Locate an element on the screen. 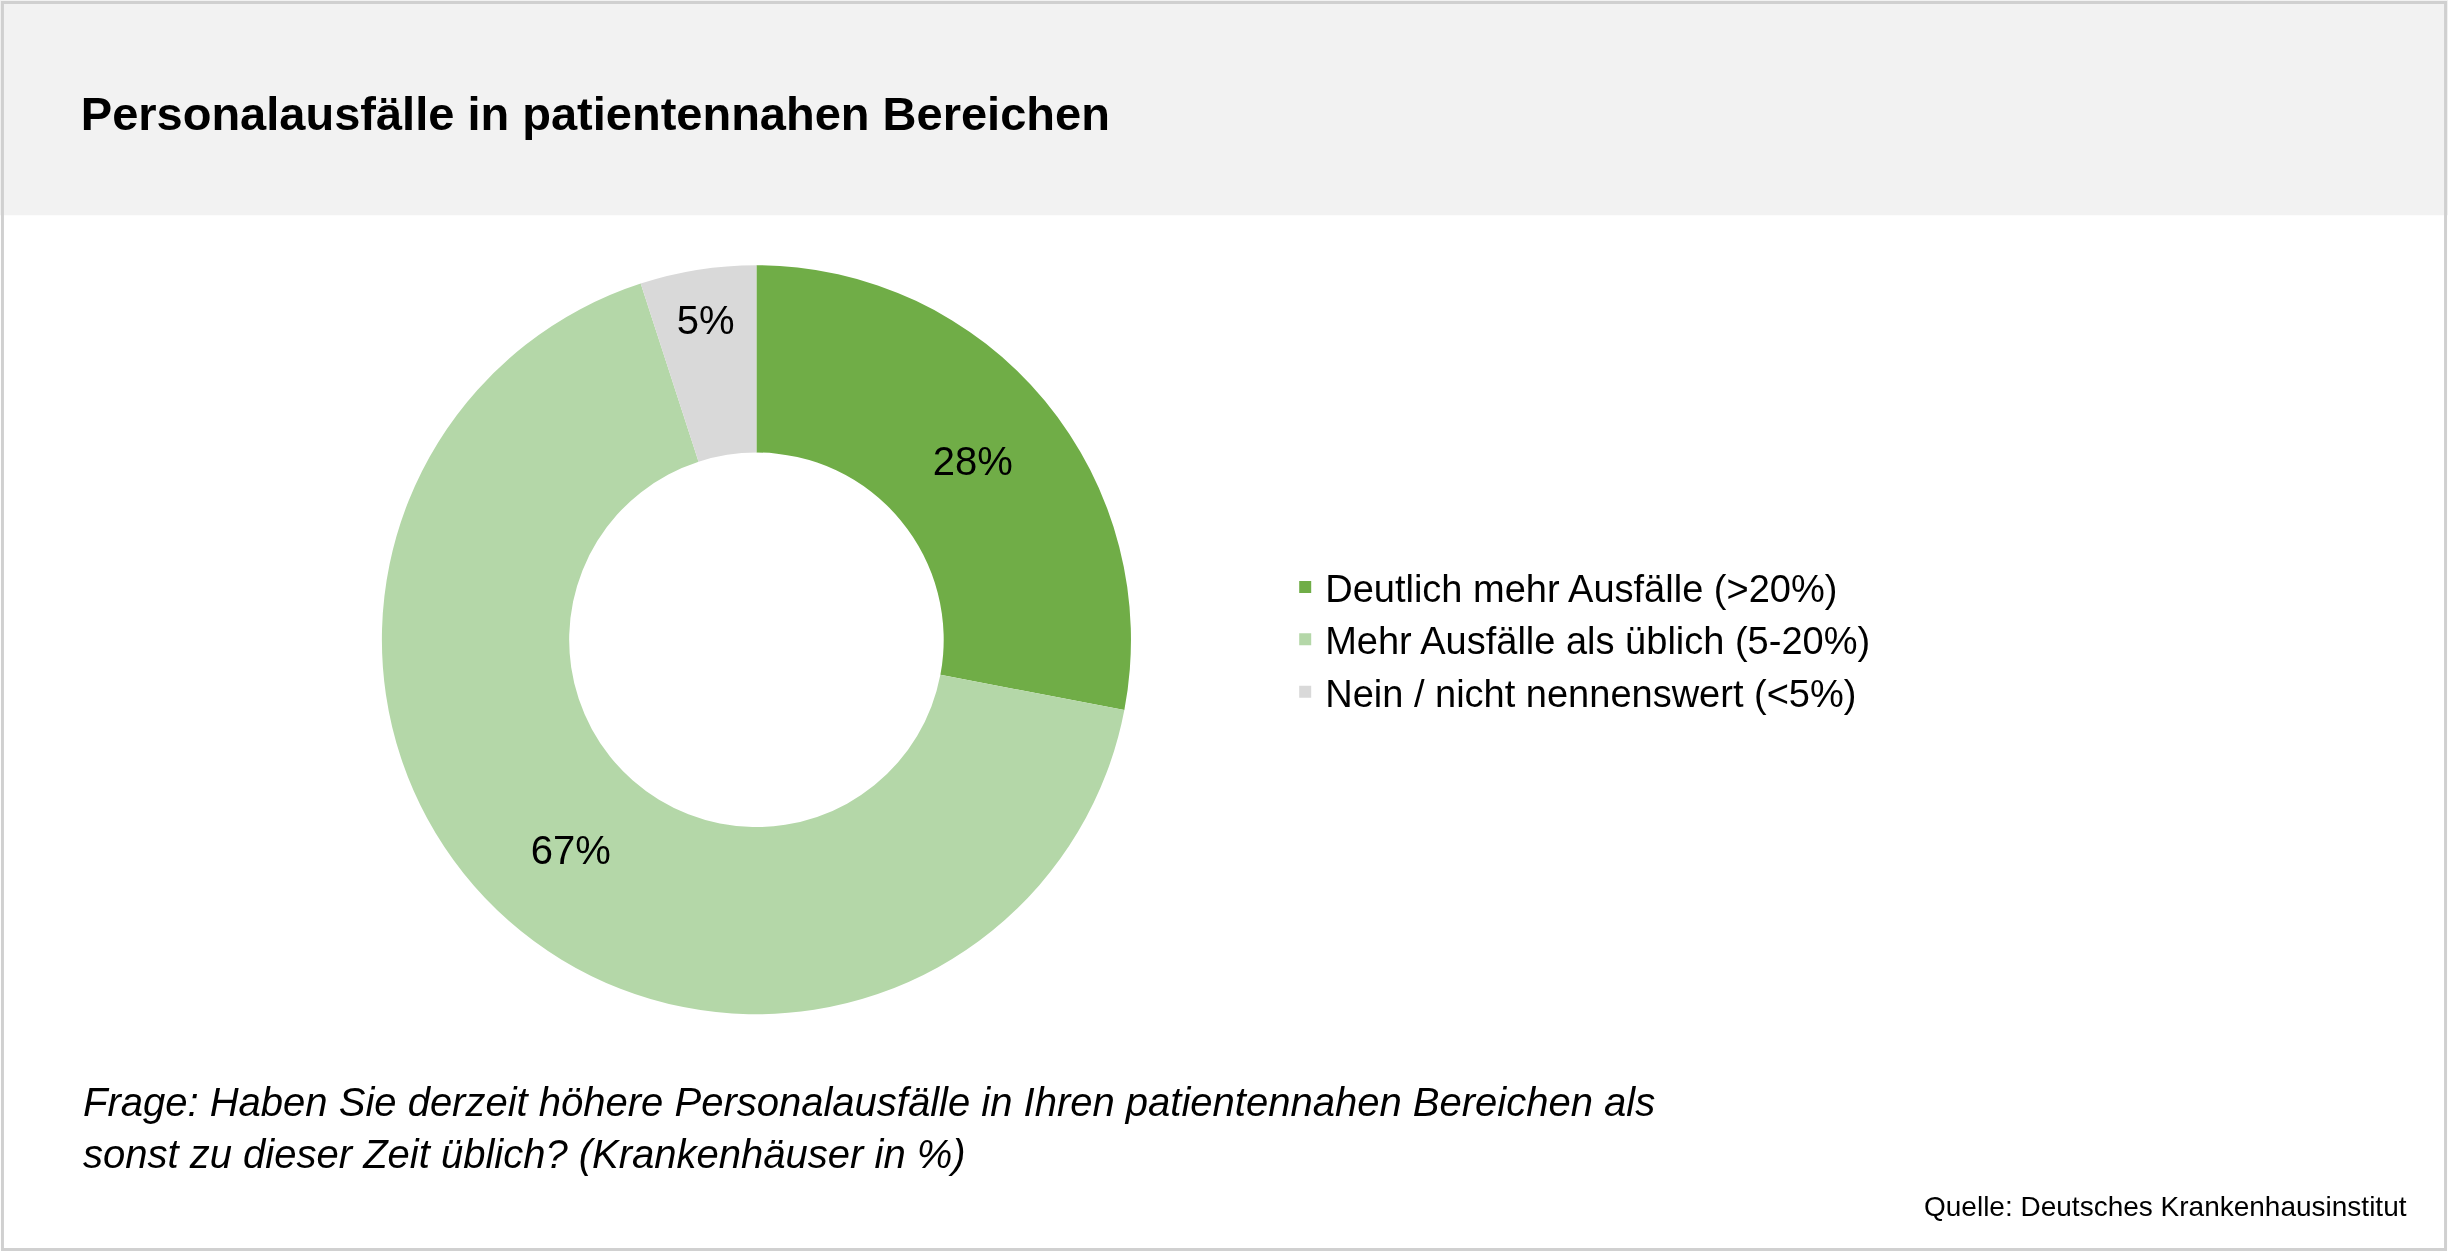 The width and height of the screenshot is (2448, 1252). legend-label: Deutlich mehr Ausfälle (>20%) is located at coordinates (1581, 588).